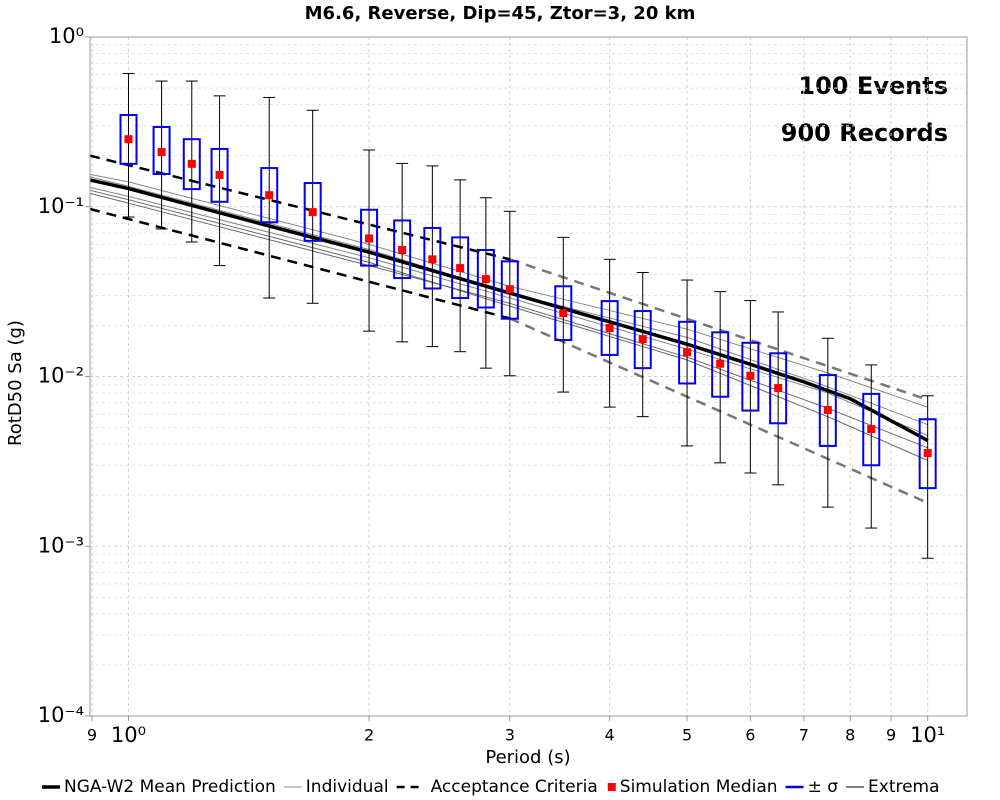 The width and height of the screenshot is (1000, 800). I want to click on legend-label: NGA-W2 Mean Prediction, so click(170, 787).